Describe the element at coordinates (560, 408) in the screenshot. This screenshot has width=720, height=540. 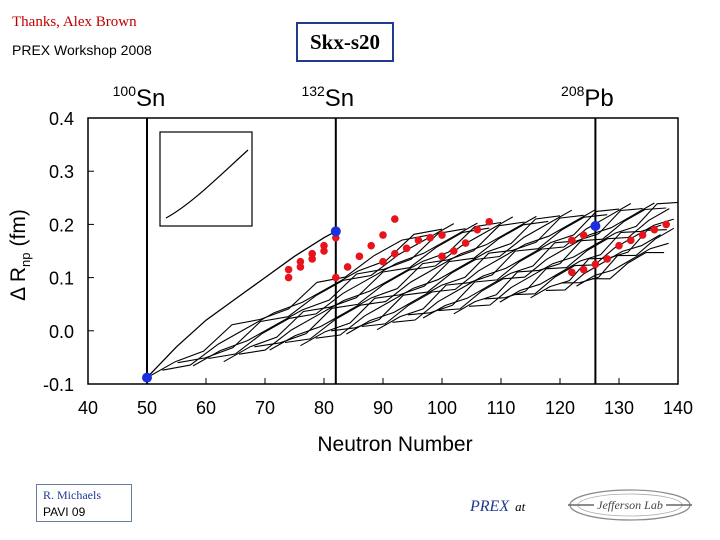
I see `x-tick-label: 120` at that location.